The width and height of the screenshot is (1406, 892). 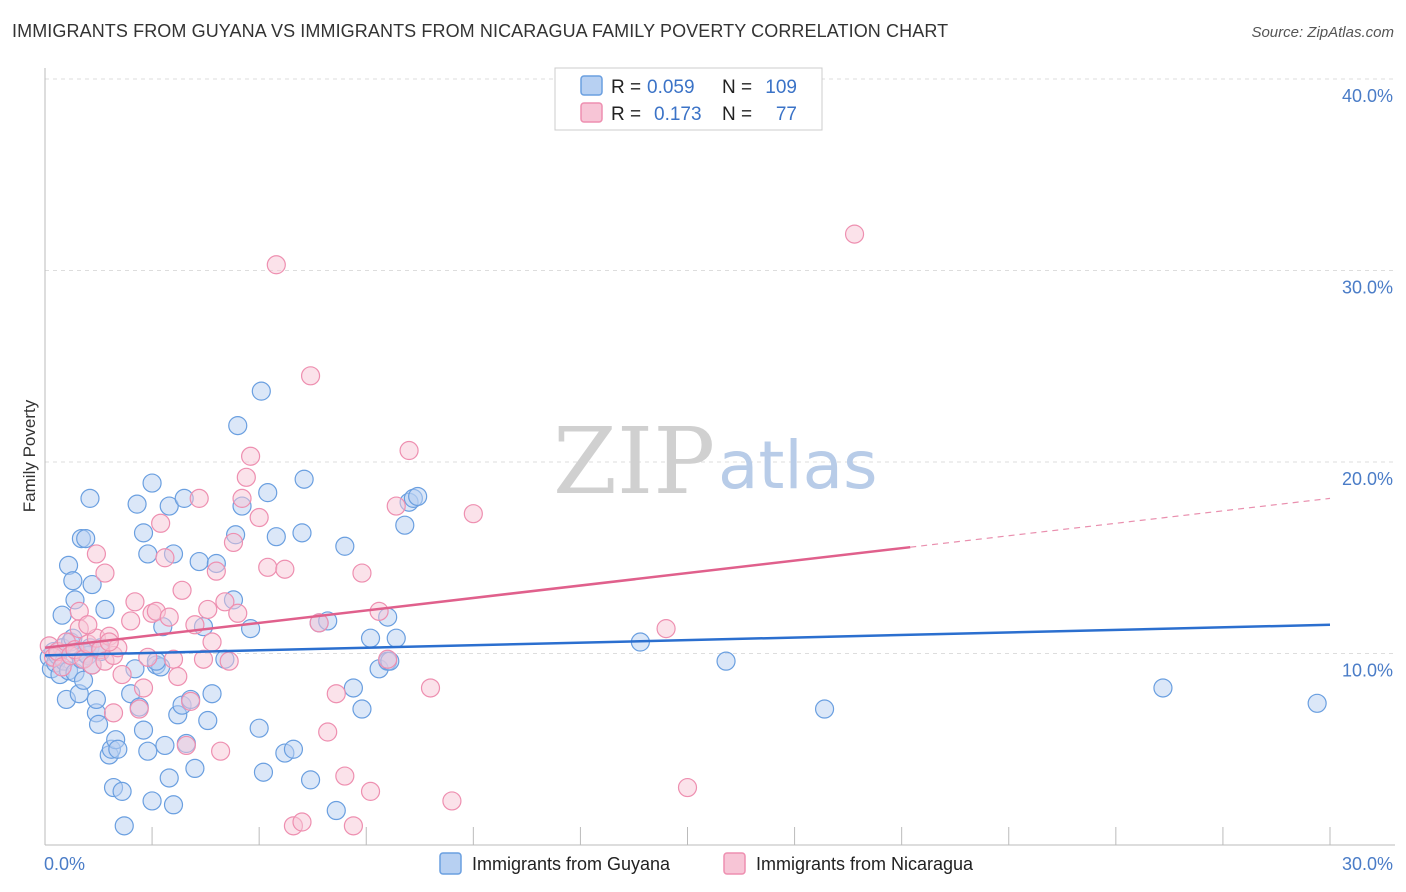 What do you see at coordinates (865, 864) in the screenshot?
I see `series-legend-label-nicaragua: Immigrants from Nicaragua` at bounding box center [865, 864].